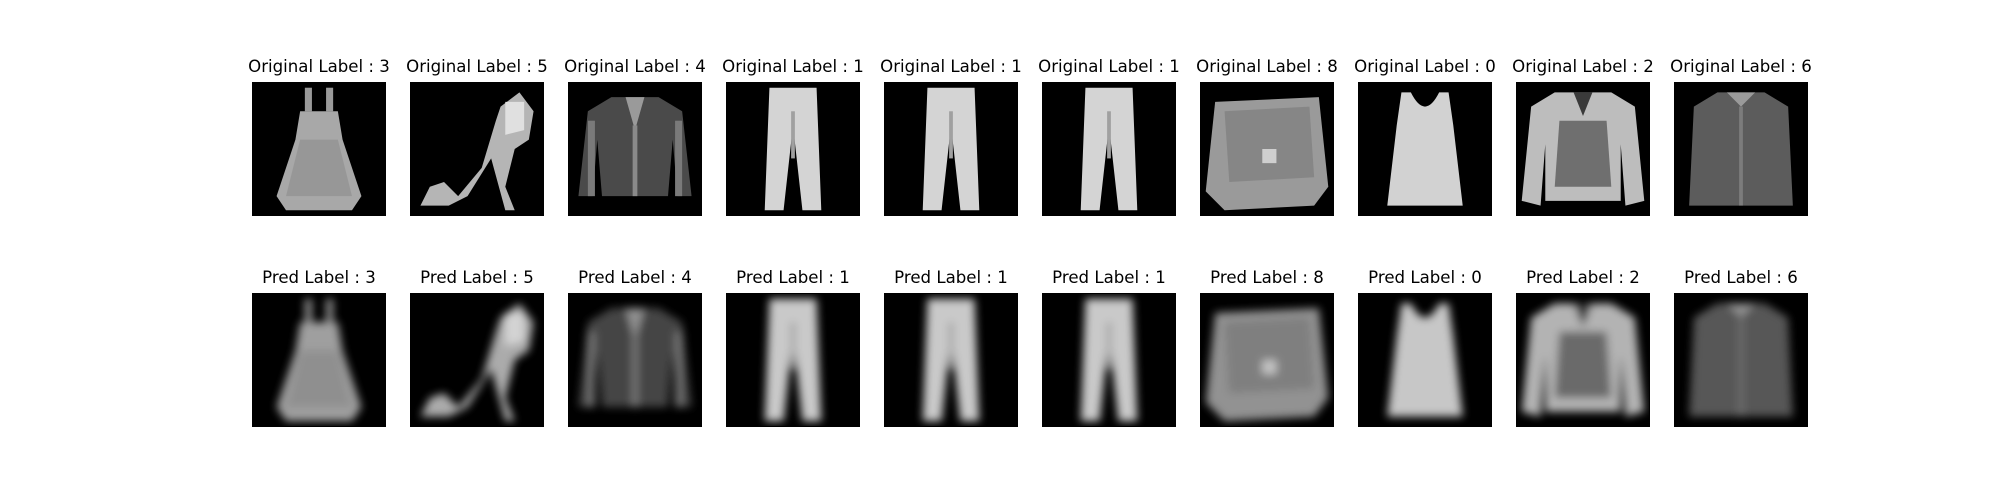 The height and width of the screenshot is (500, 2000). What do you see at coordinates (1583, 66) in the screenshot?
I see `panel-title: Original Label : 2` at bounding box center [1583, 66].